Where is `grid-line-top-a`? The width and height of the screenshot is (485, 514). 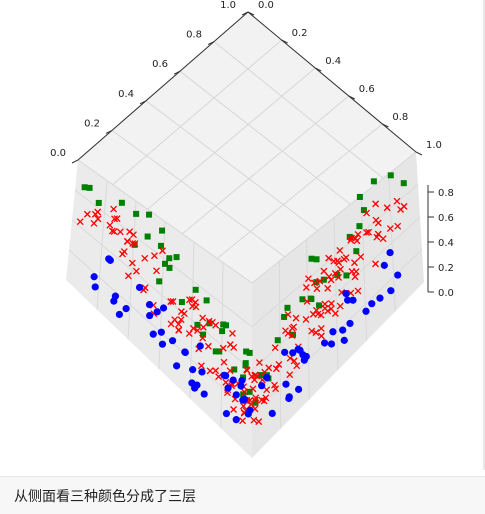 grid-line-top-a is located at coordinates (231, 165).